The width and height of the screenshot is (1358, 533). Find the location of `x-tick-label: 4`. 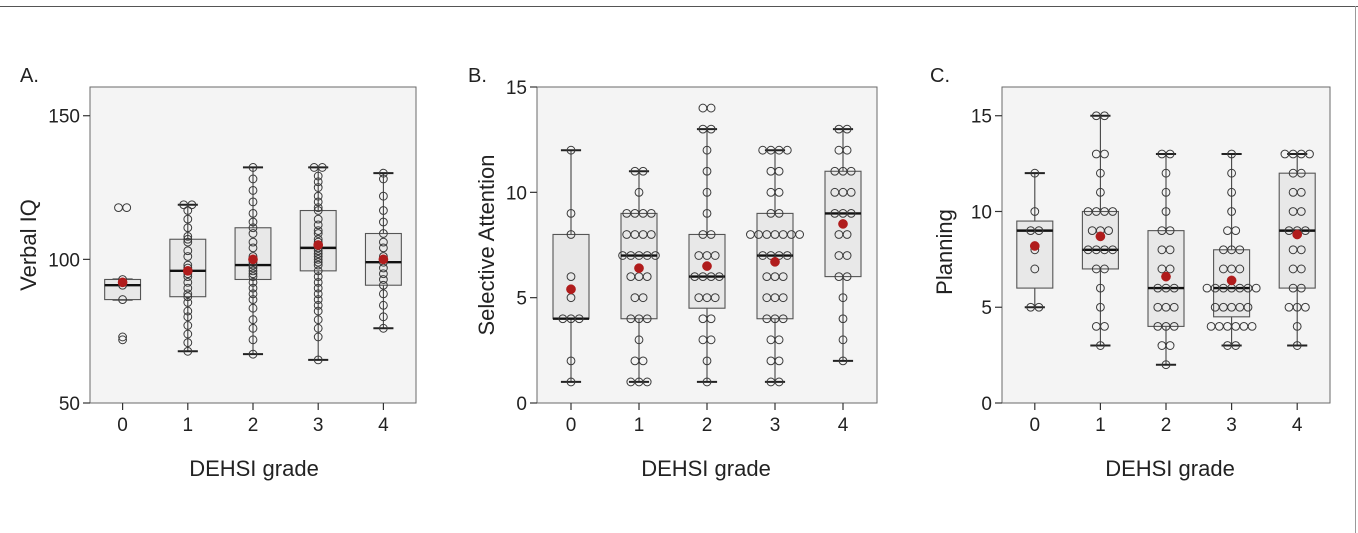

x-tick-label: 4 is located at coordinates (1297, 425).